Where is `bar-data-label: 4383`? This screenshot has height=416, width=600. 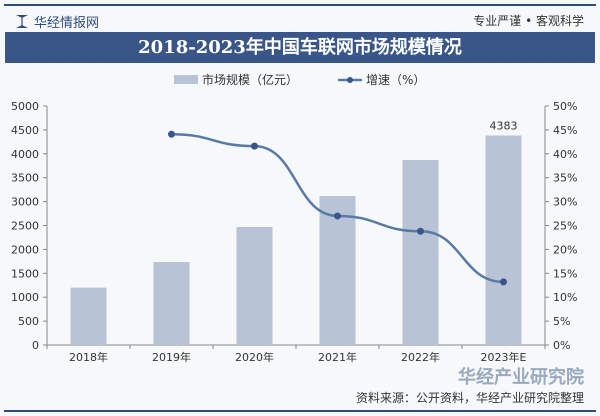 bar-data-label: 4383 is located at coordinates (504, 125).